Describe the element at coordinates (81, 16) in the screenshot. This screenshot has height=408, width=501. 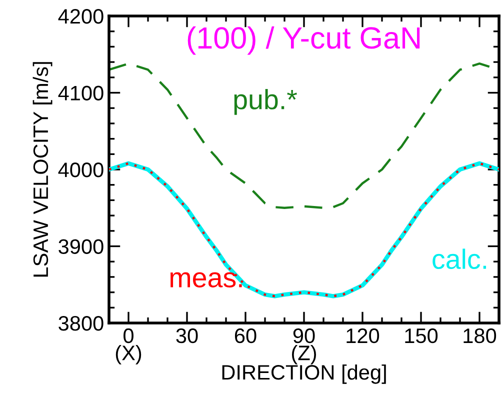
I see `y-tick-label: 4200` at that location.